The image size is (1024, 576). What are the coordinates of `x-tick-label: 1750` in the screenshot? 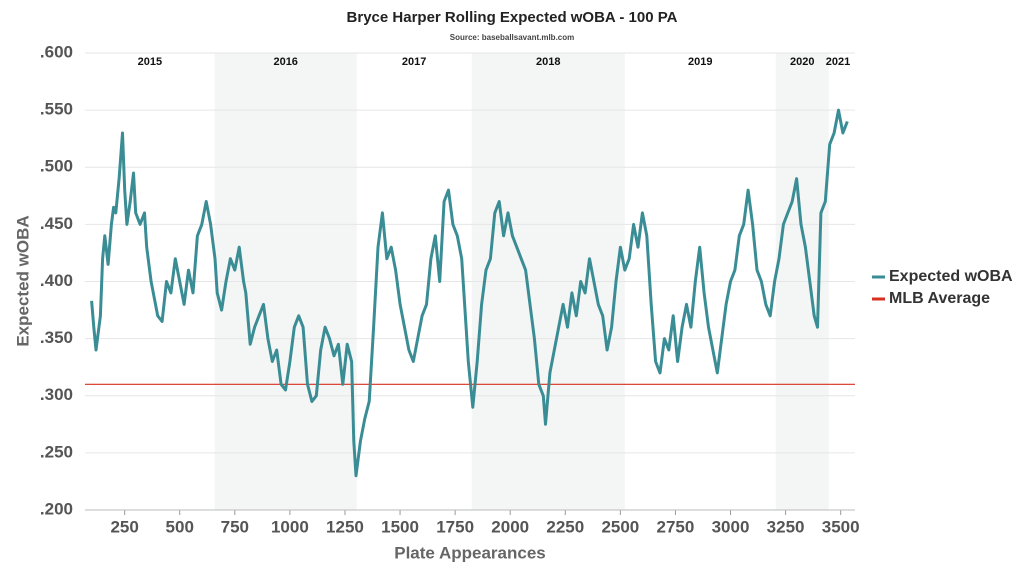 It's located at (455, 526).